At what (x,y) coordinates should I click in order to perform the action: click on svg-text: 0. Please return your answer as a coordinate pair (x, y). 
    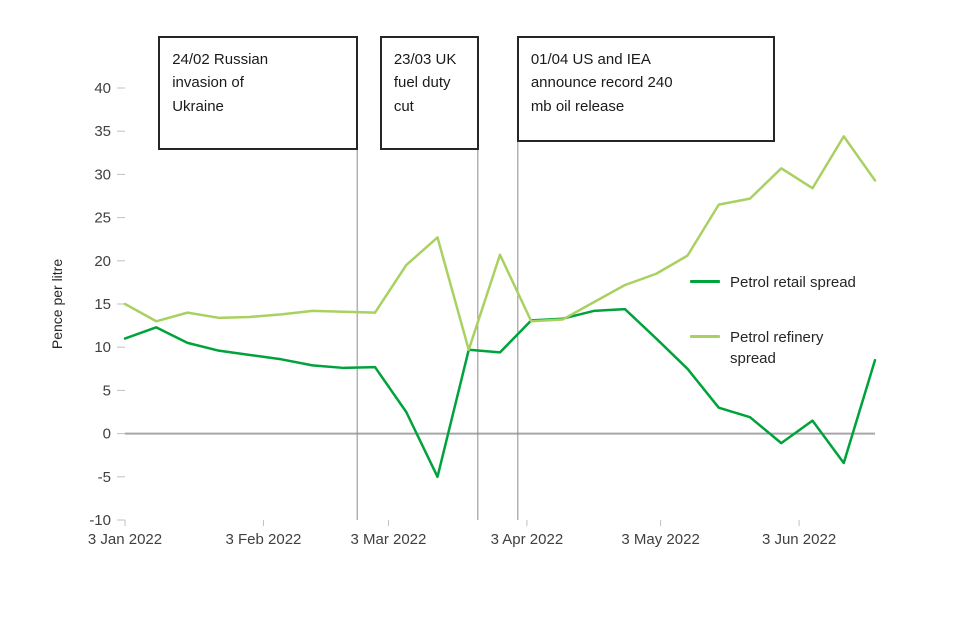
    Looking at the image, I should click on (107, 434).